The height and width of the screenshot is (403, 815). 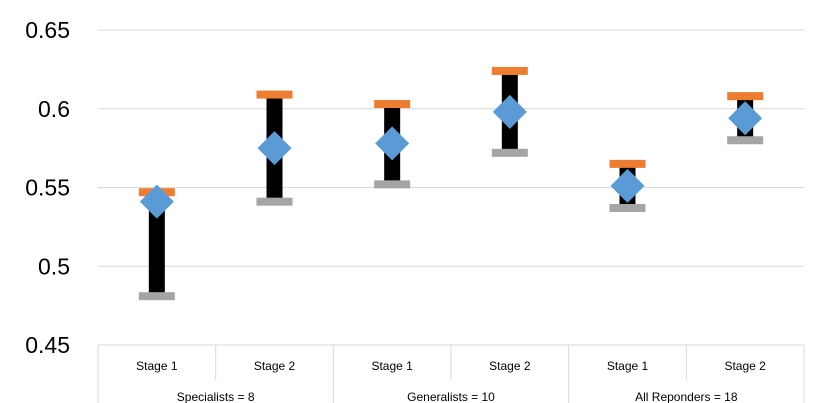 I want to click on y-tick-label: 0.45, so click(x=47, y=345).